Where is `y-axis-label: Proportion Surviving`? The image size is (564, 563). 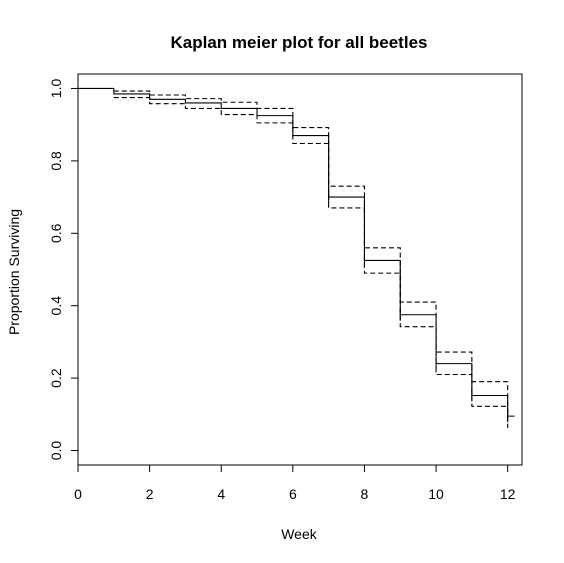
y-axis-label: Proportion Surviving is located at coordinates (14, 272).